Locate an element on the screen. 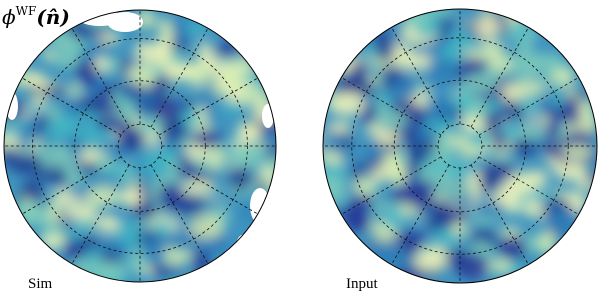 Image resolution: width=600 pixels, height=294 pixels. map-title: ϕWF(n̂) is located at coordinates (36, 16).